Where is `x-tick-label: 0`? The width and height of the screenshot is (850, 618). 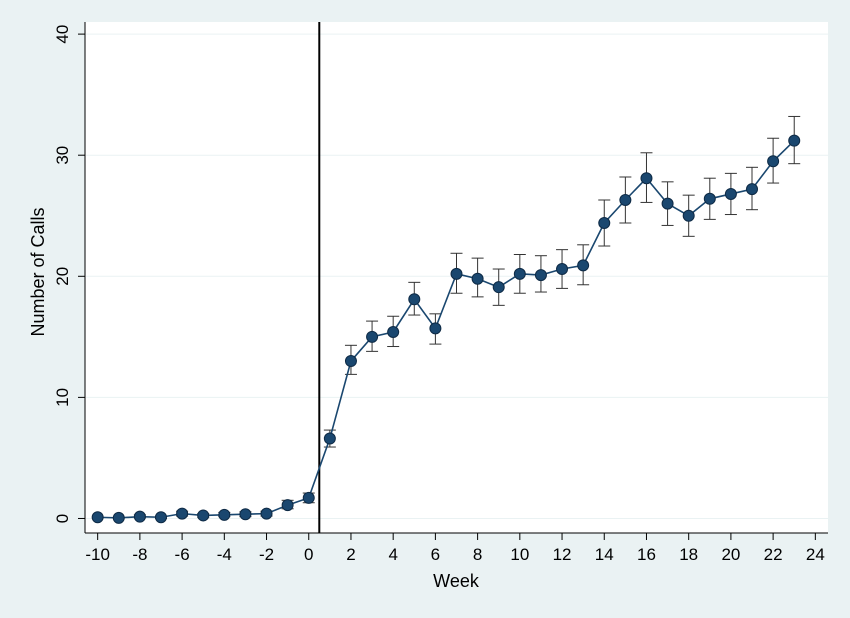
x-tick-label: 0 is located at coordinates (308, 554).